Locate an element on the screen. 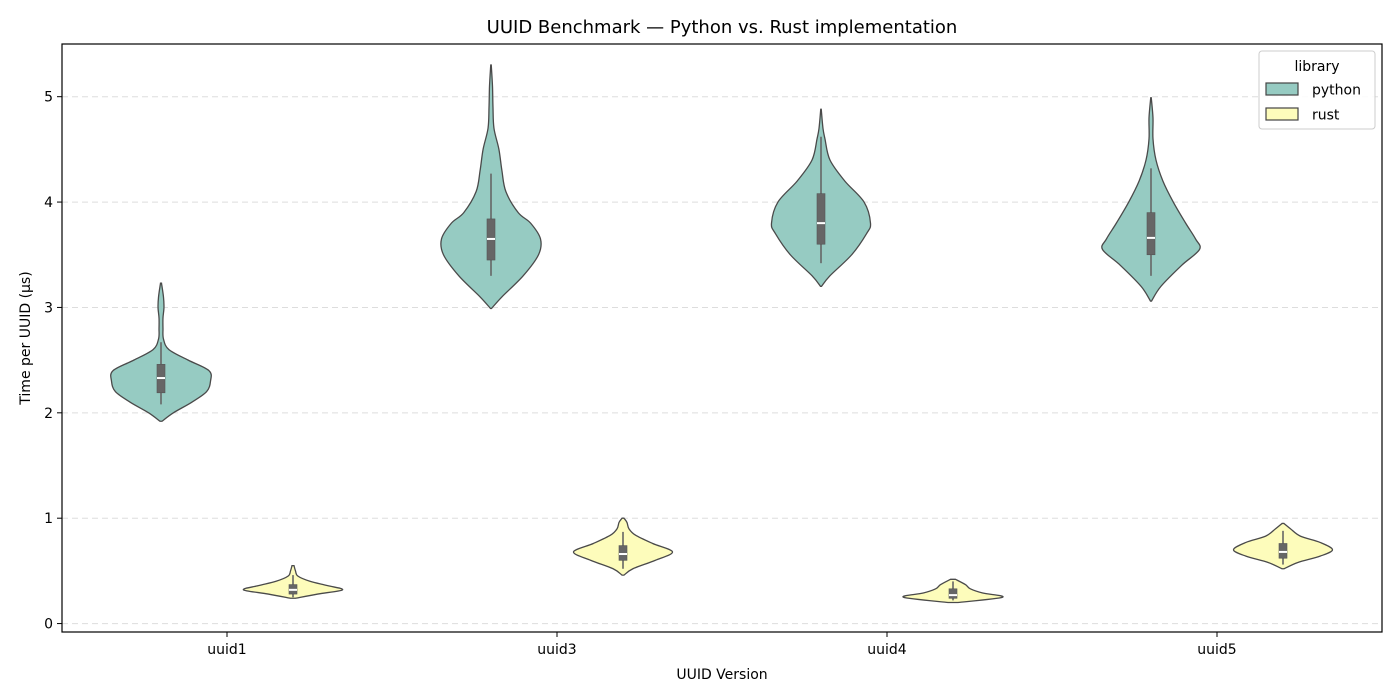 The height and width of the screenshot is (700, 1400). y-axis-label: Time per UUID (µs) is located at coordinates (26, 338).